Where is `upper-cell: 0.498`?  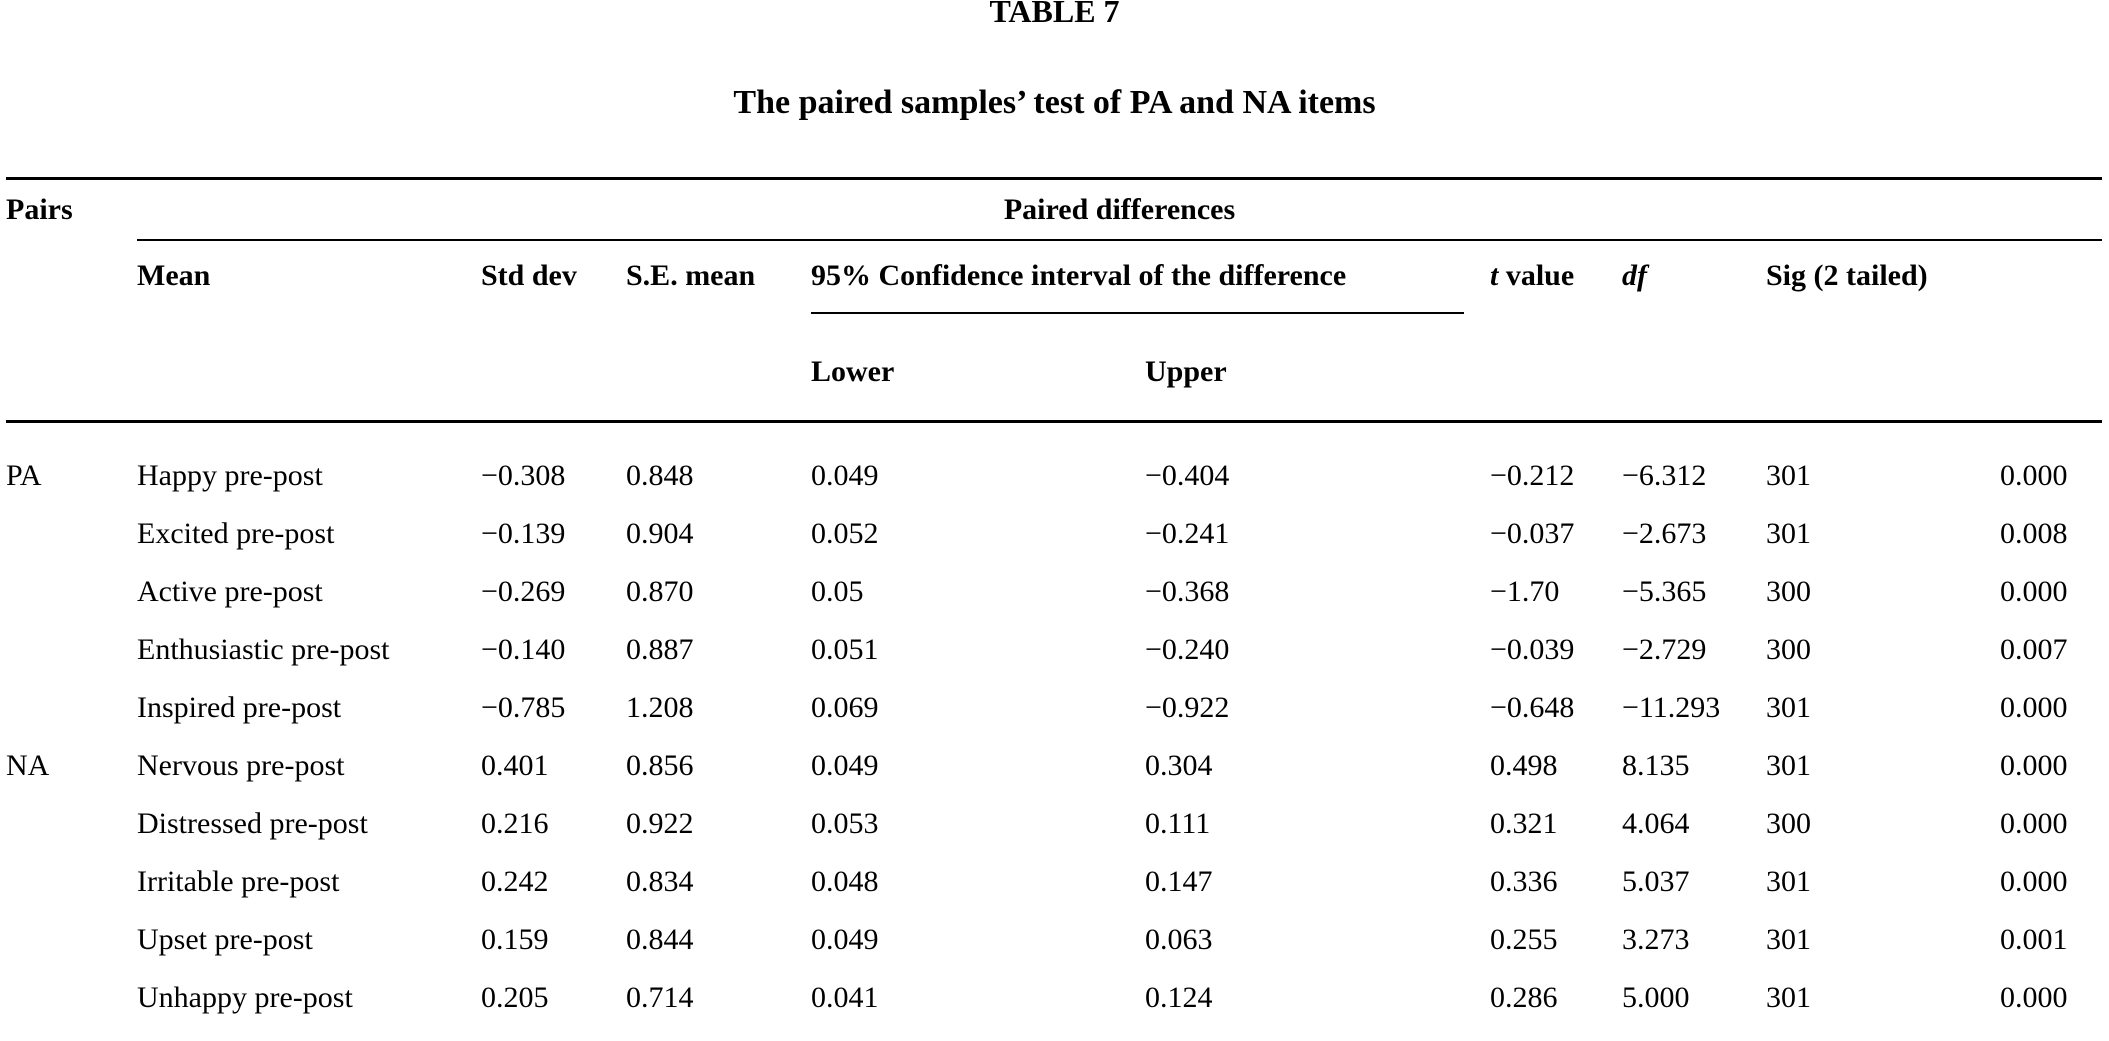 upper-cell: 0.498 is located at coordinates (1524, 765).